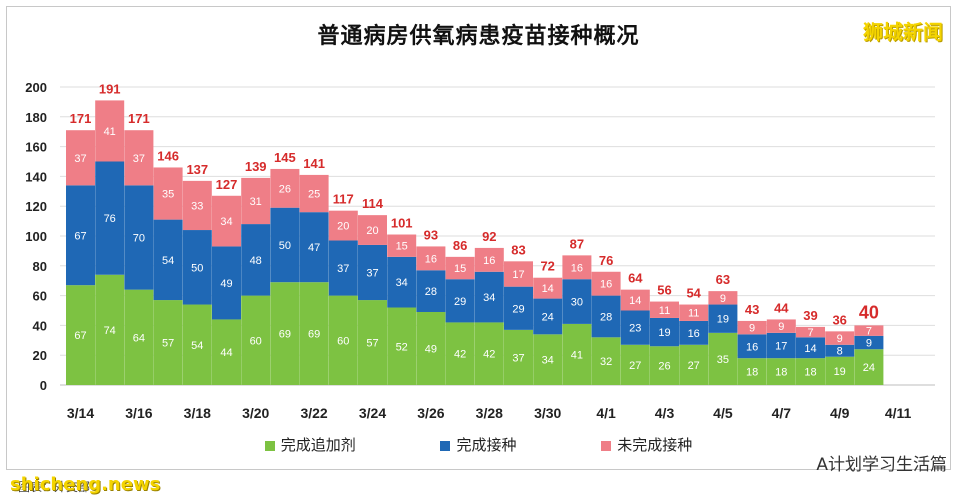 The height and width of the screenshot is (504, 957). I want to click on total-value-label: 83, so click(518, 249).